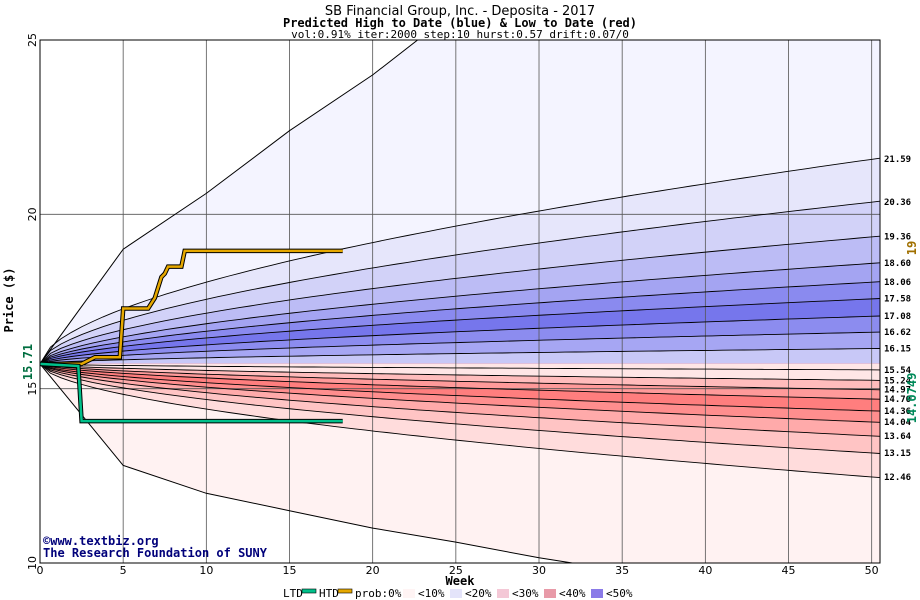 This screenshot has width=920, height=600. What do you see at coordinates (897, 333) in the screenshot?
I see `end-label-16-62: 16.62` at bounding box center [897, 333].